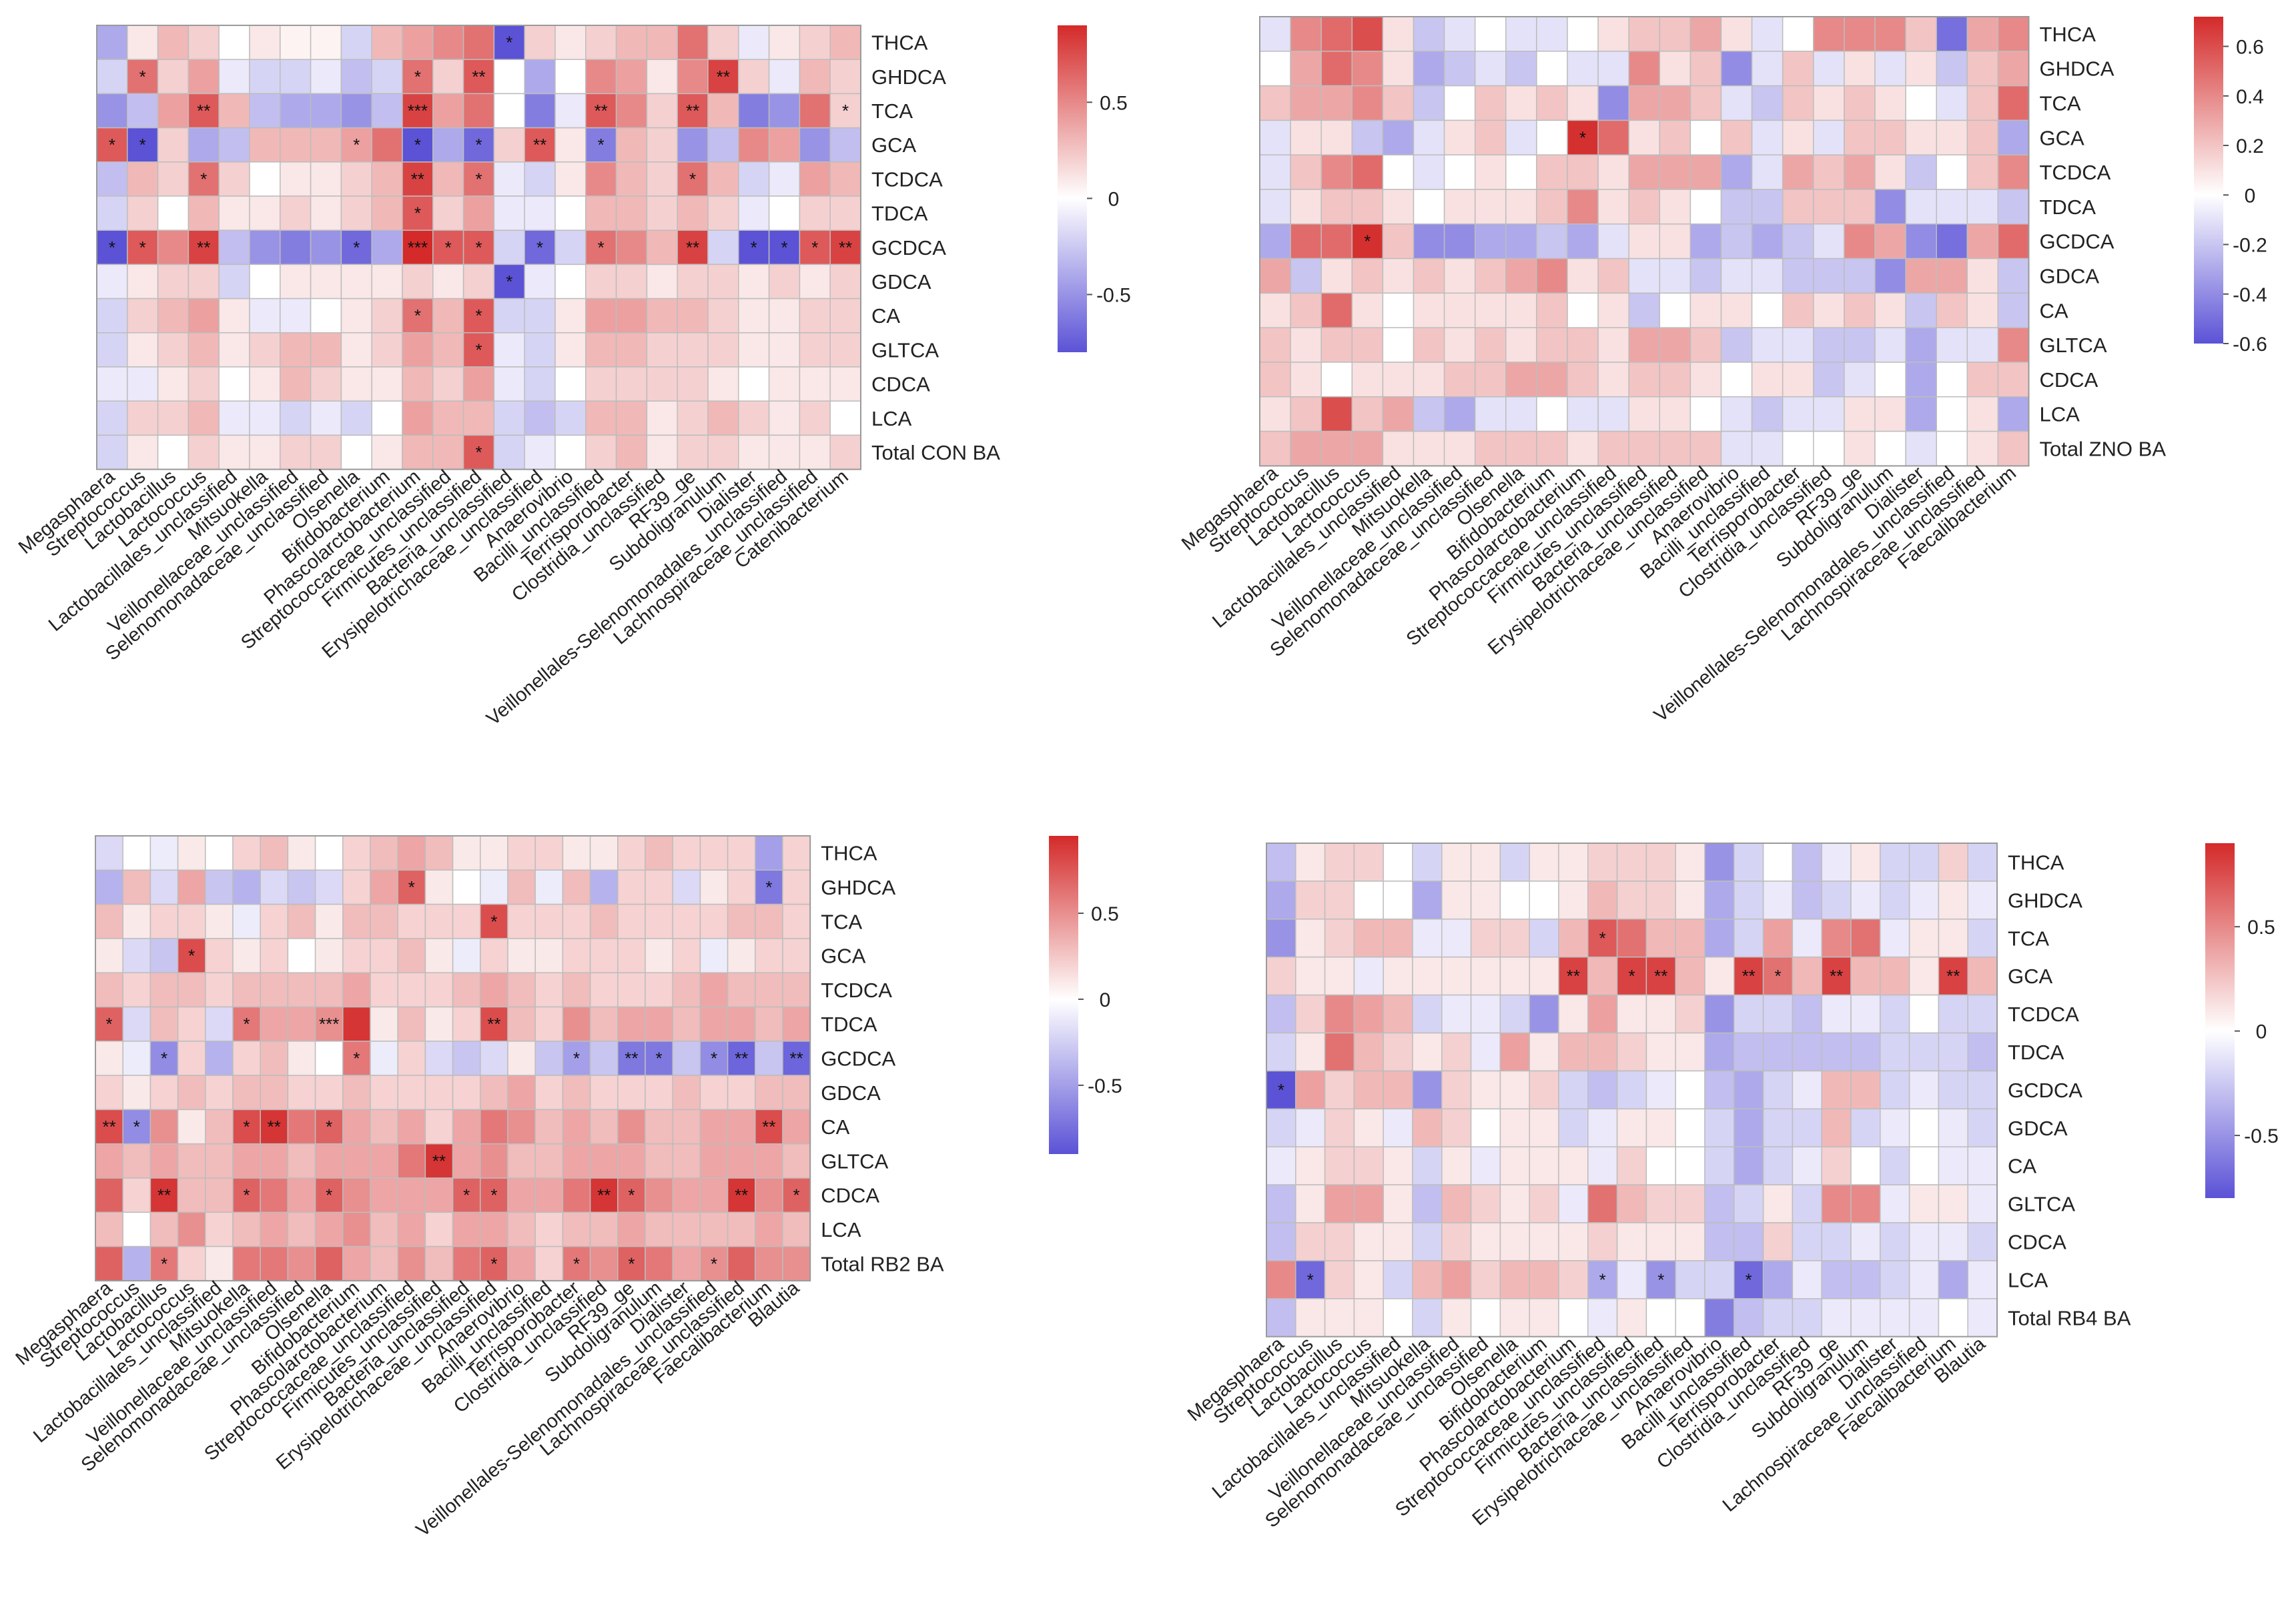 This screenshot has height=1603, width=2296. What do you see at coordinates (849, 1024) in the screenshot?
I see `row-label: TDCA` at bounding box center [849, 1024].